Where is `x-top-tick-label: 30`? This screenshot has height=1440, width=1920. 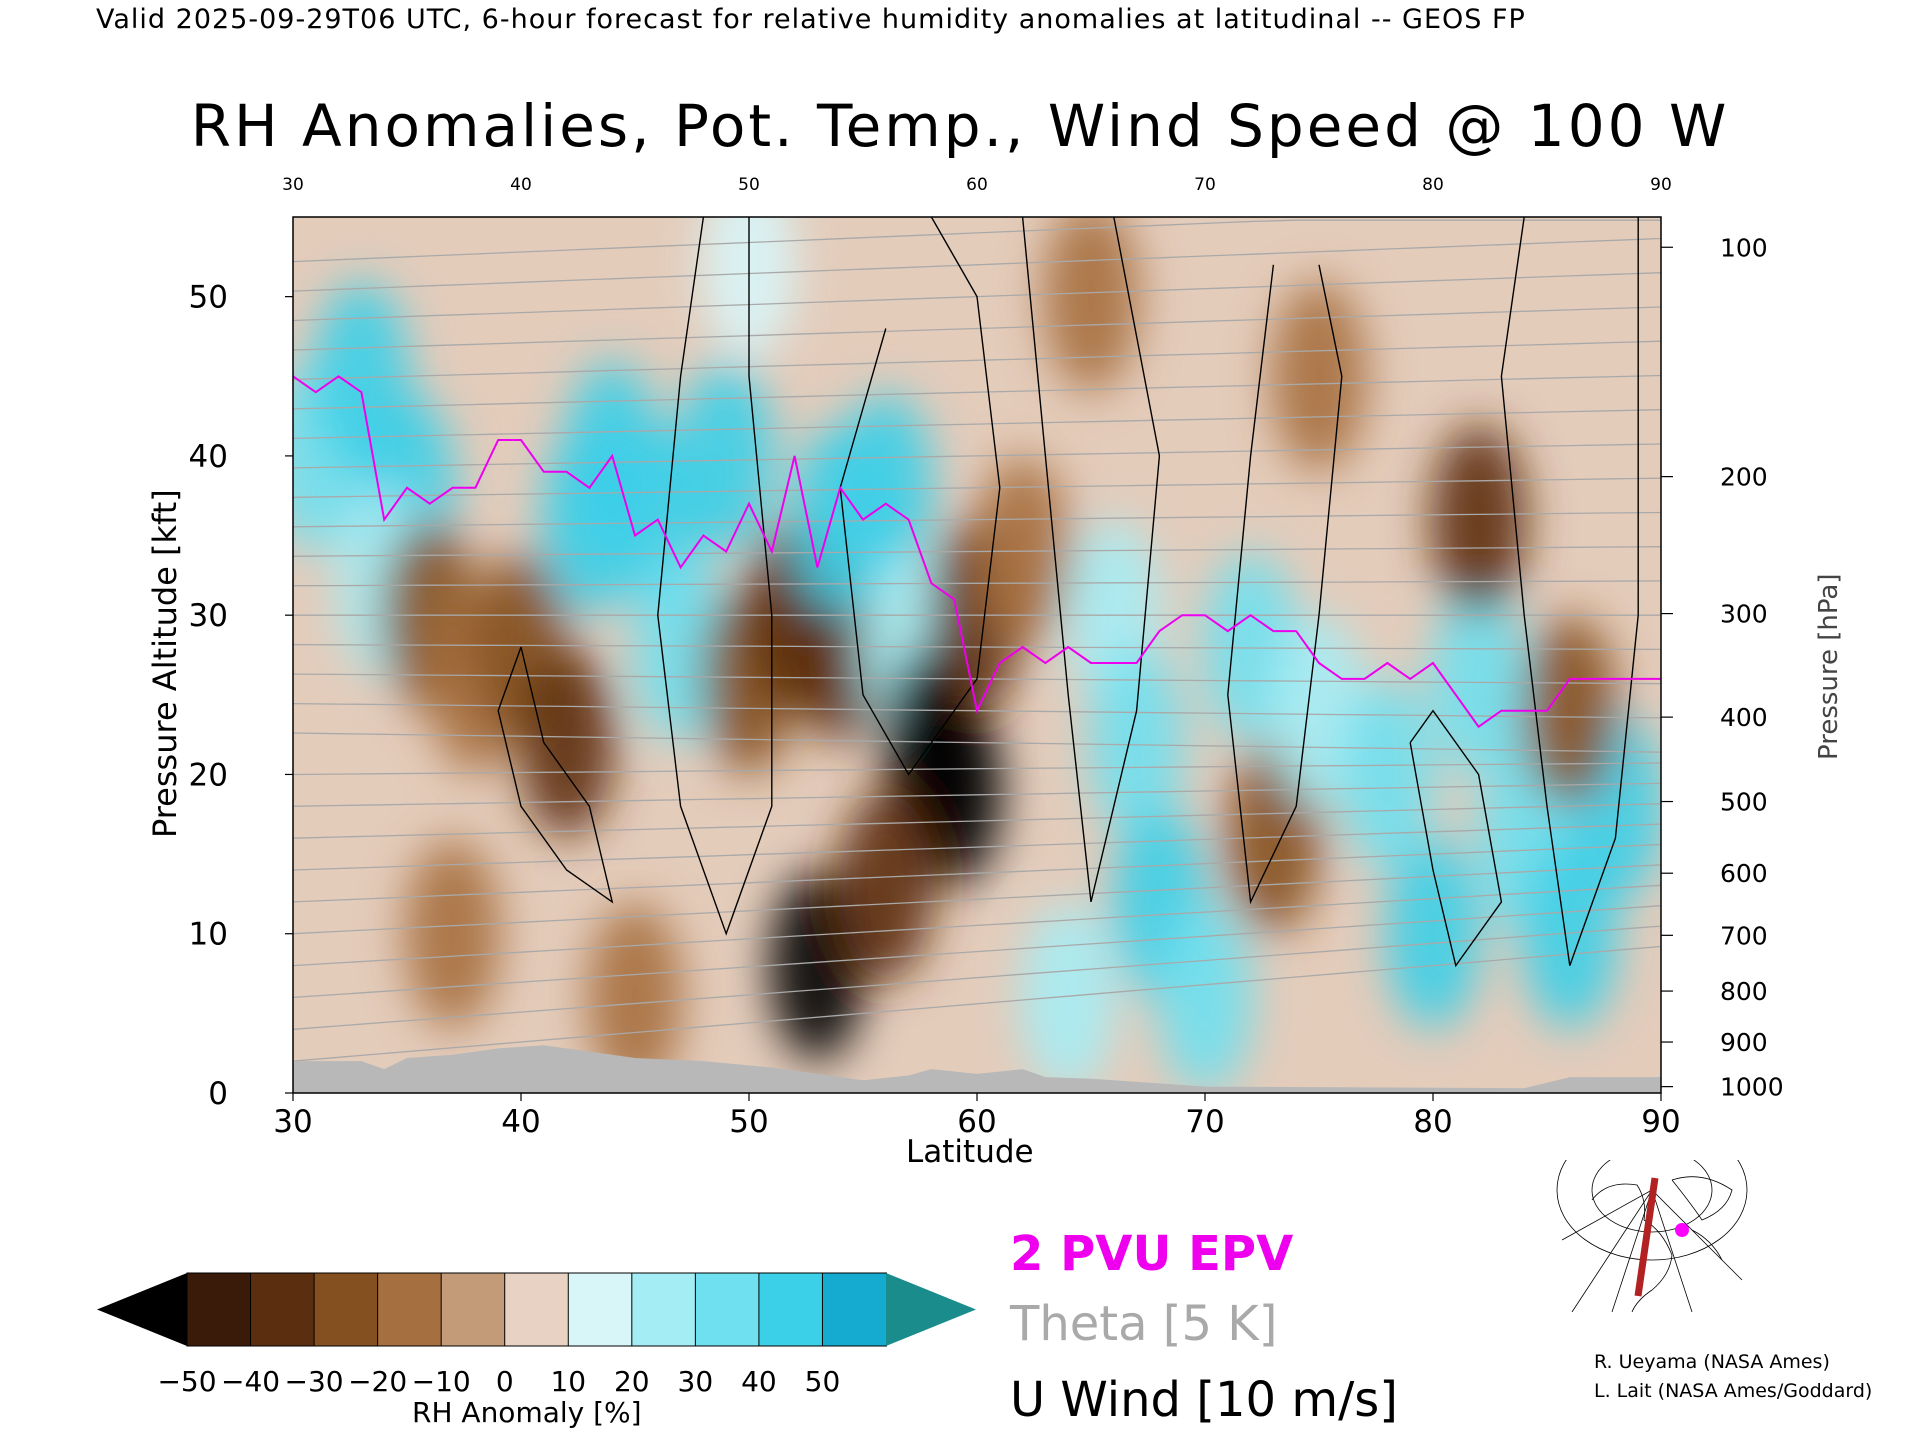
x-top-tick-label: 30 is located at coordinates (293, 185).